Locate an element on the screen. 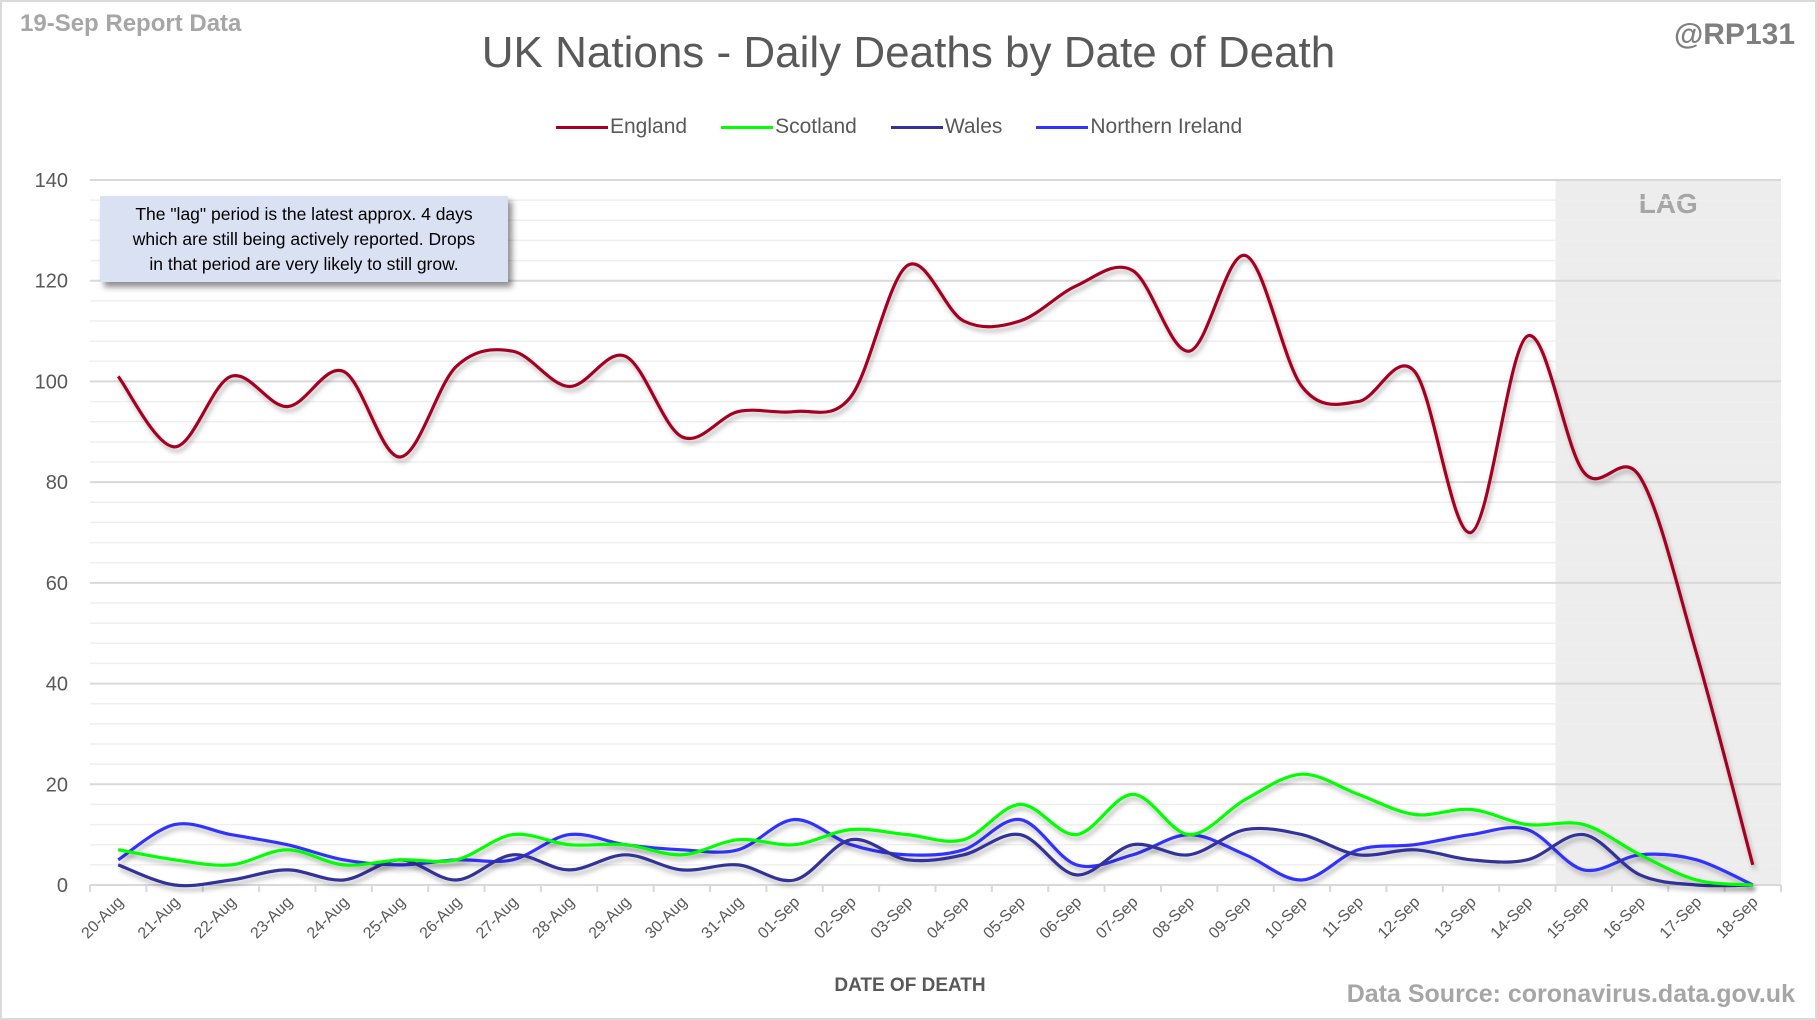 The image size is (1817, 1020). series-points-wales is located at coordinates (935, 857).